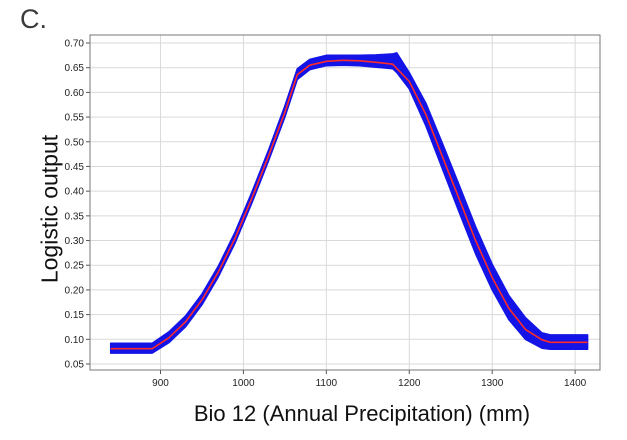  I want to click on y-tick-label: 0.25, so click(75, 266).